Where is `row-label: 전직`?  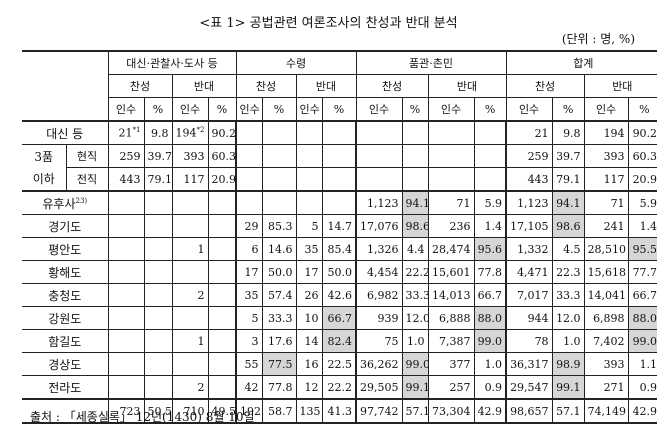
row-label: 전직 is located at coordinates (86, 179).